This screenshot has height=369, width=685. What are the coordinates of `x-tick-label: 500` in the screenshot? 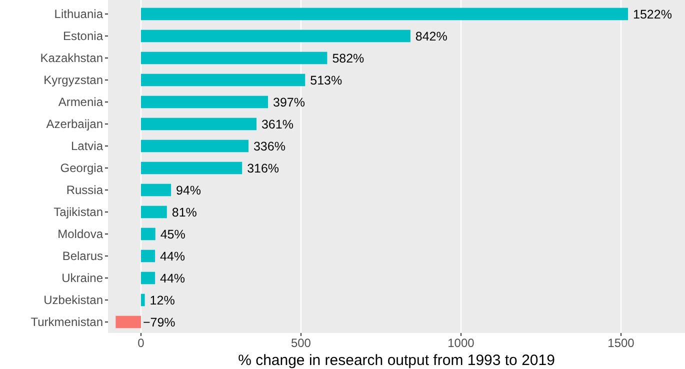 It's located at (301, 343).